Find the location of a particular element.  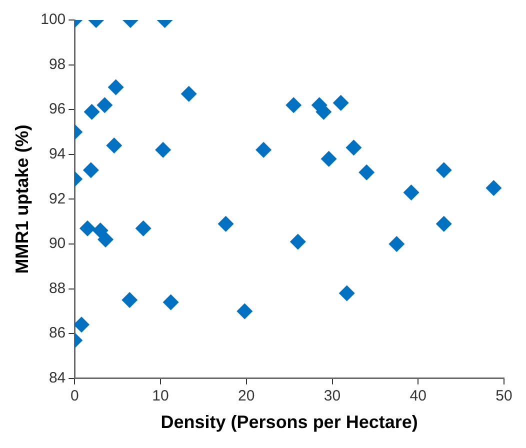

x-tick-label: 20 is located at coordinates (246, 396).